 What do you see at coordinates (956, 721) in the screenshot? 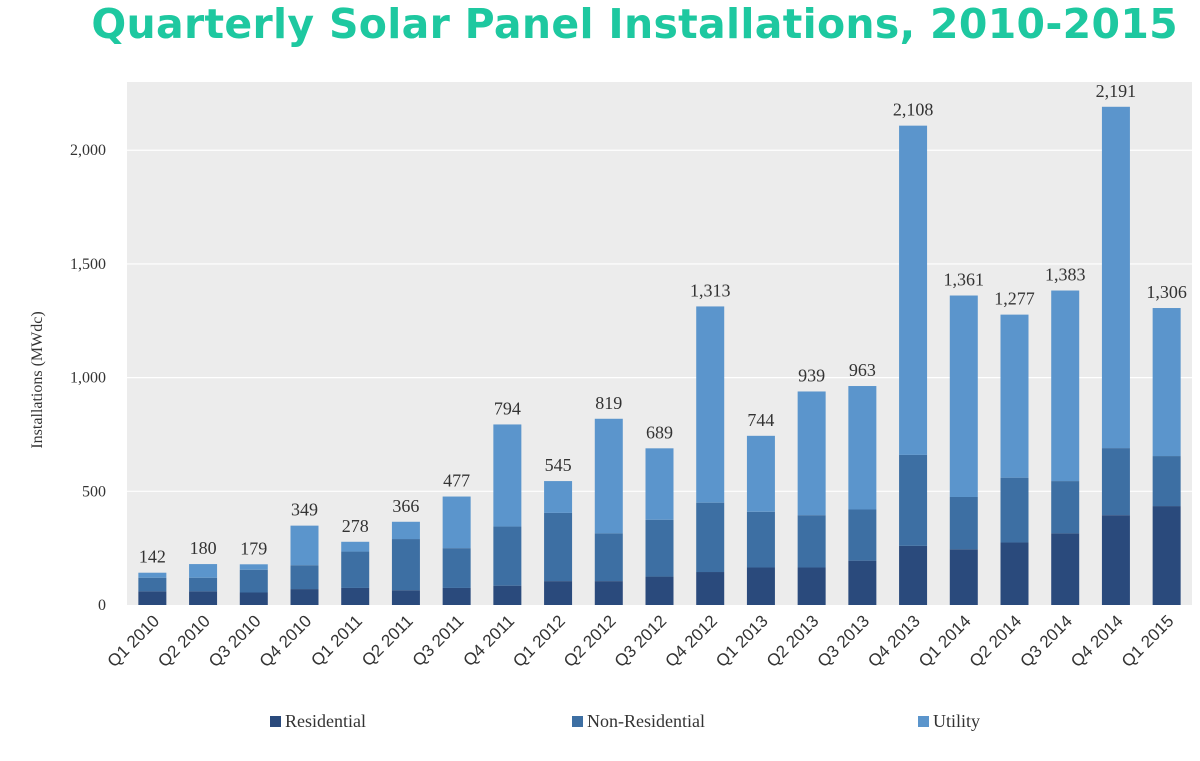
I see `legend-label-utility: Utility` at bounding box center [956, 721].